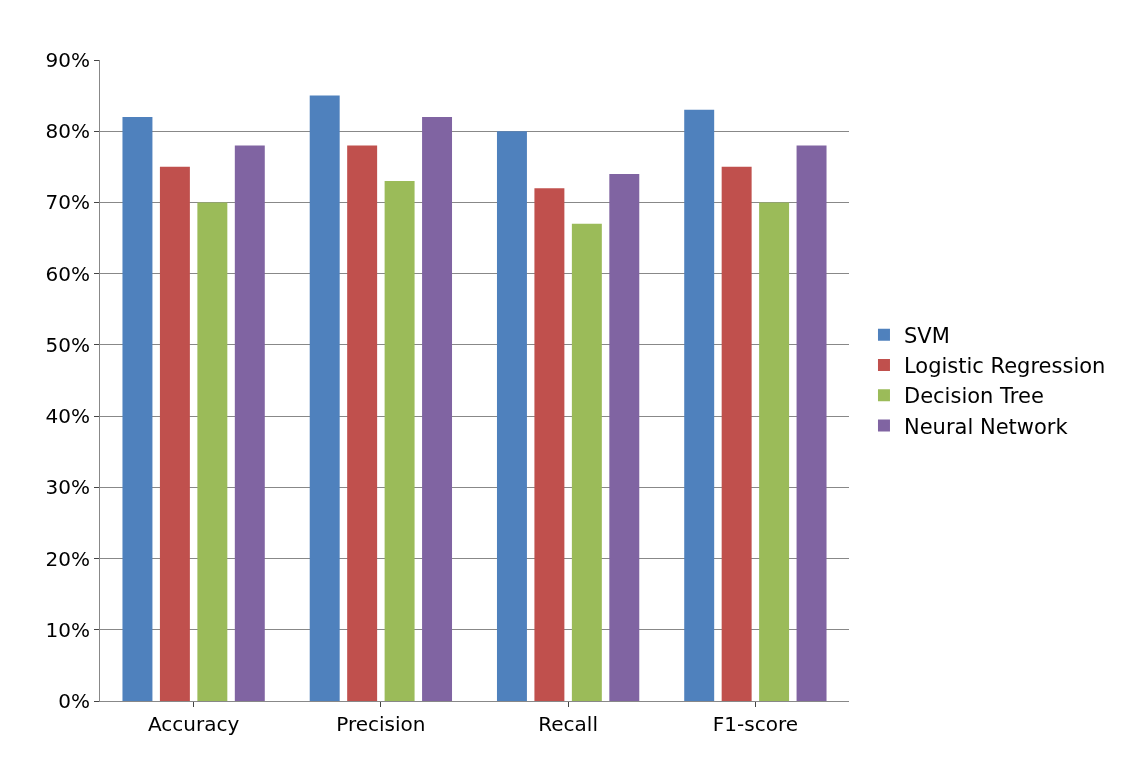 This screenshot has height=781, width=1123. Describe the element at coordinates (755, 724) in the screenshot. I see `x-tick-label: F1-score` at that location.